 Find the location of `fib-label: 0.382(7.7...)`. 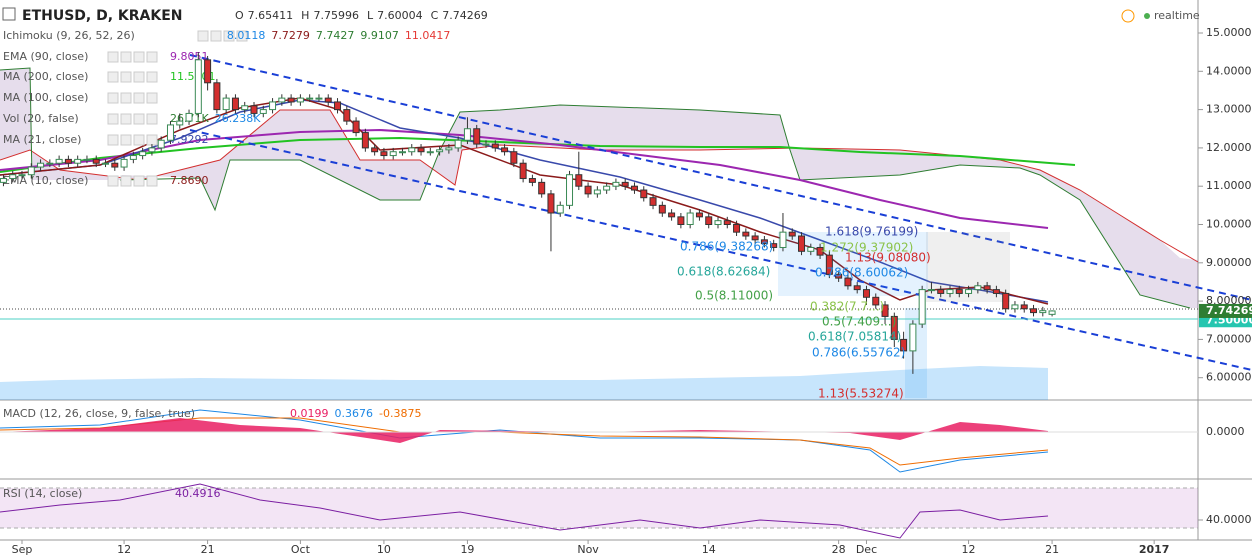

fib-label: 0.382(7.7...) is located at coordinates (847, 307).